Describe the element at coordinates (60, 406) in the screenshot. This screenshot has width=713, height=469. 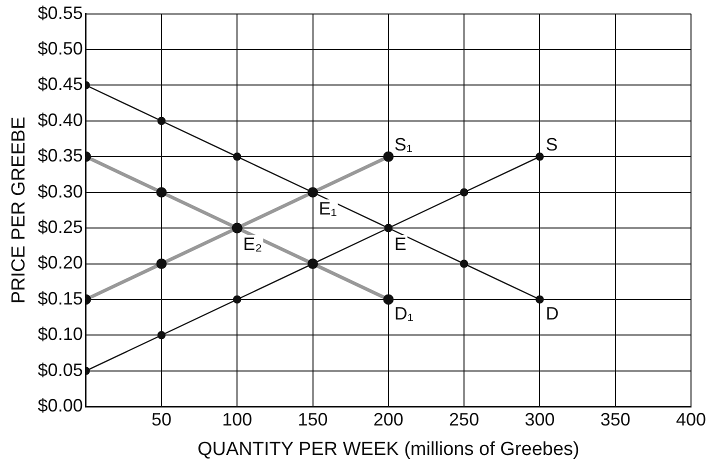
I see `y-tick-label: $0.00` at that location.